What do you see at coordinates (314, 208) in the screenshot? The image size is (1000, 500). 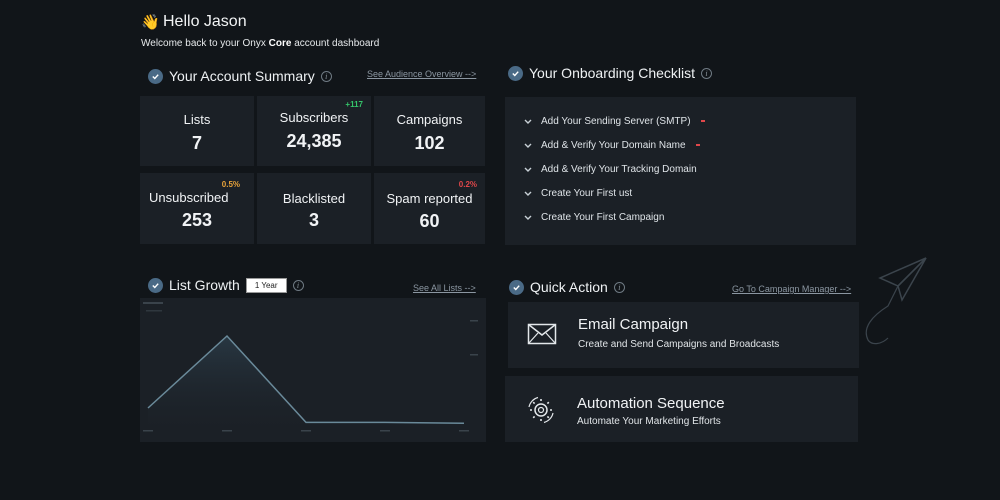 I see `stat-card-blacklisted: Blacklisted 3` at bounding box center [314, 208].